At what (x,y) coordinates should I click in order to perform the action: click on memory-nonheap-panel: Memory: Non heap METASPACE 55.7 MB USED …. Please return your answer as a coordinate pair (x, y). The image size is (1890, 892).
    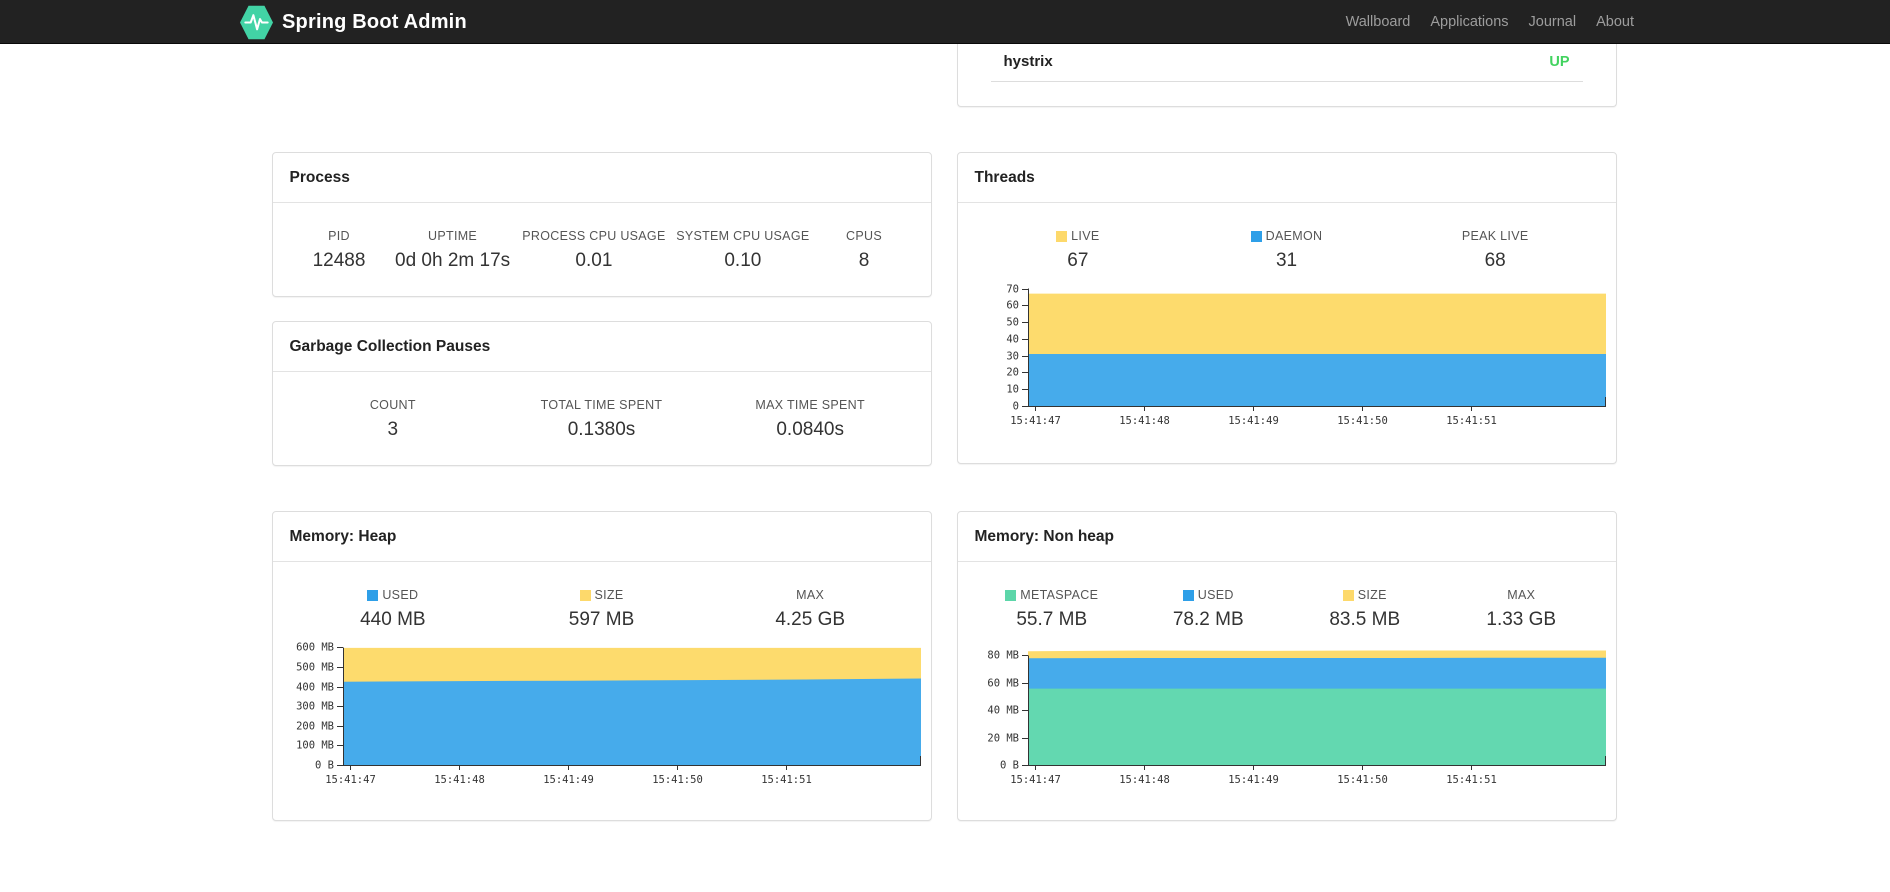
    Looking at the image, I should click on (1286, 666).